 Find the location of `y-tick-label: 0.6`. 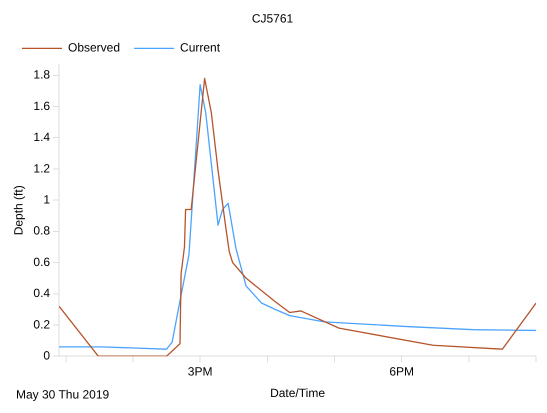

y-tick-label: 0.6 is located at coordinates (41, 261).